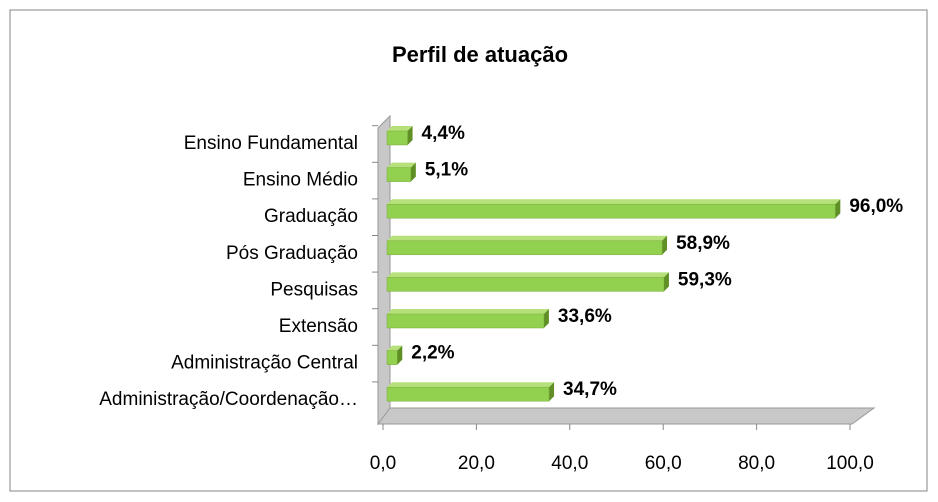 The width and height of the screenshot is (938, 502). Describe the element at coordinates (443, 133) in the screenshot. I see `value-label: 4,4%` at that location.